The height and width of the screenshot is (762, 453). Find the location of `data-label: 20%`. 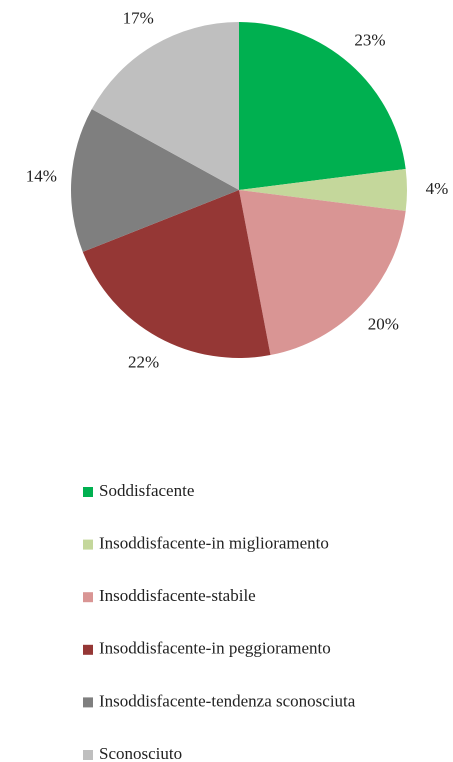

data-label: 20% is located at coordinates (383, 323).